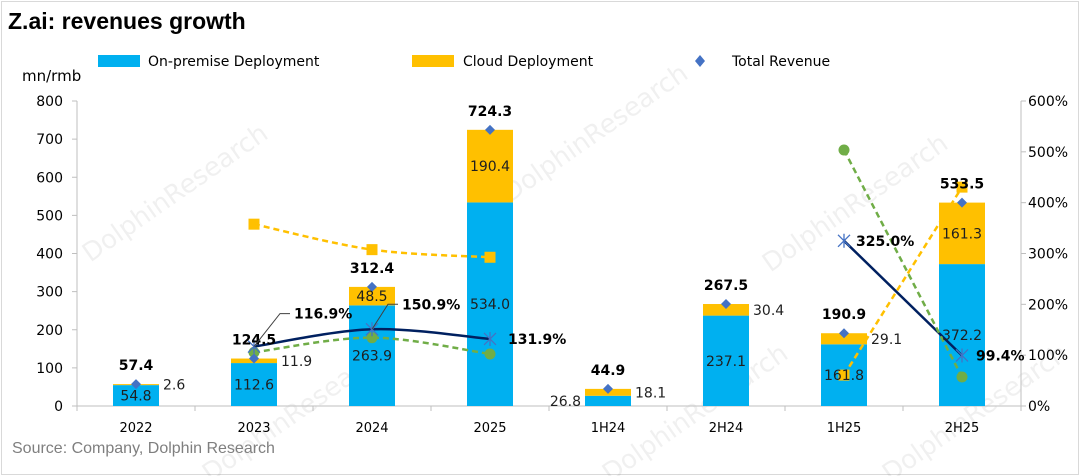 This screenshot has width=1080, height=476. I want to click on y-tick-label: 200, so click(49, 331).